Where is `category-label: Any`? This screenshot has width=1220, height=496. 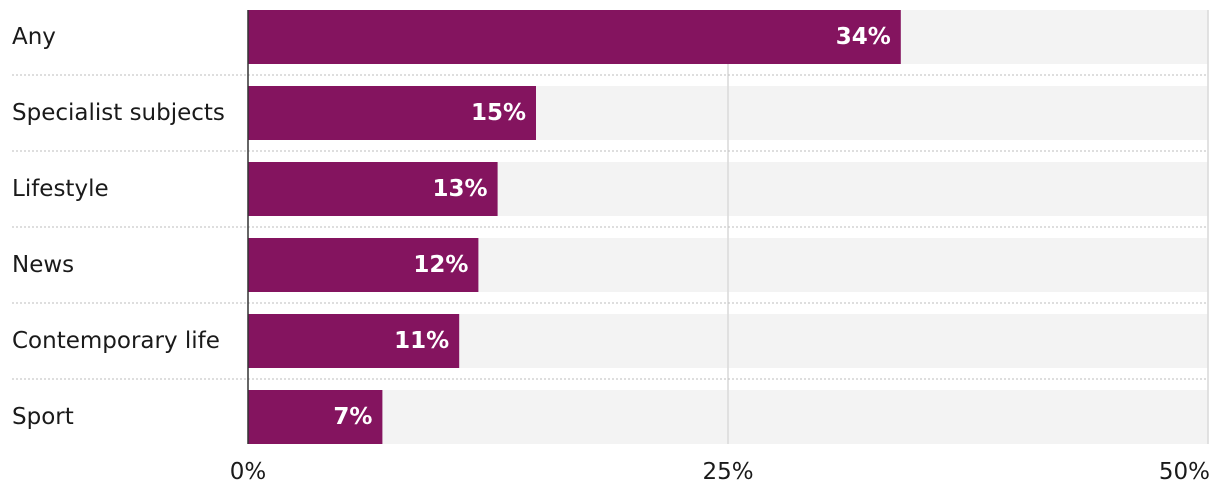
category-label: Any is located at coordinates (34, 37).